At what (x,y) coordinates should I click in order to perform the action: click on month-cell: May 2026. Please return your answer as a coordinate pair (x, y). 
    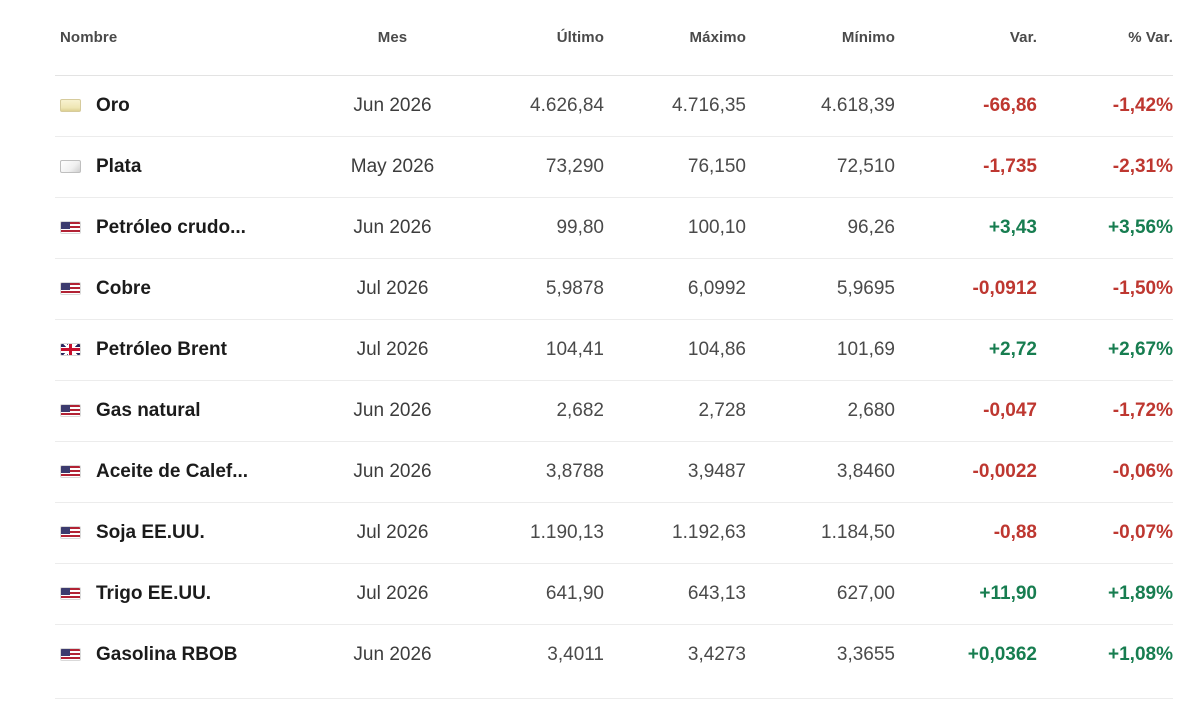
    Looking at the image, I should click on (392, 166).